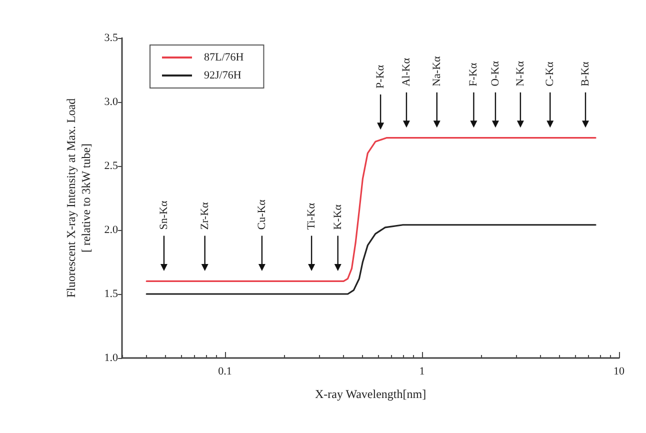 The width and height of the screenshot is (646, 433). Describe the element at coordinates (78, 198) in the screenshot. I see `y-axis-title: Fluorescent X-ray Intensity at Max. Load [ relative to 3kW tube]` at that location.